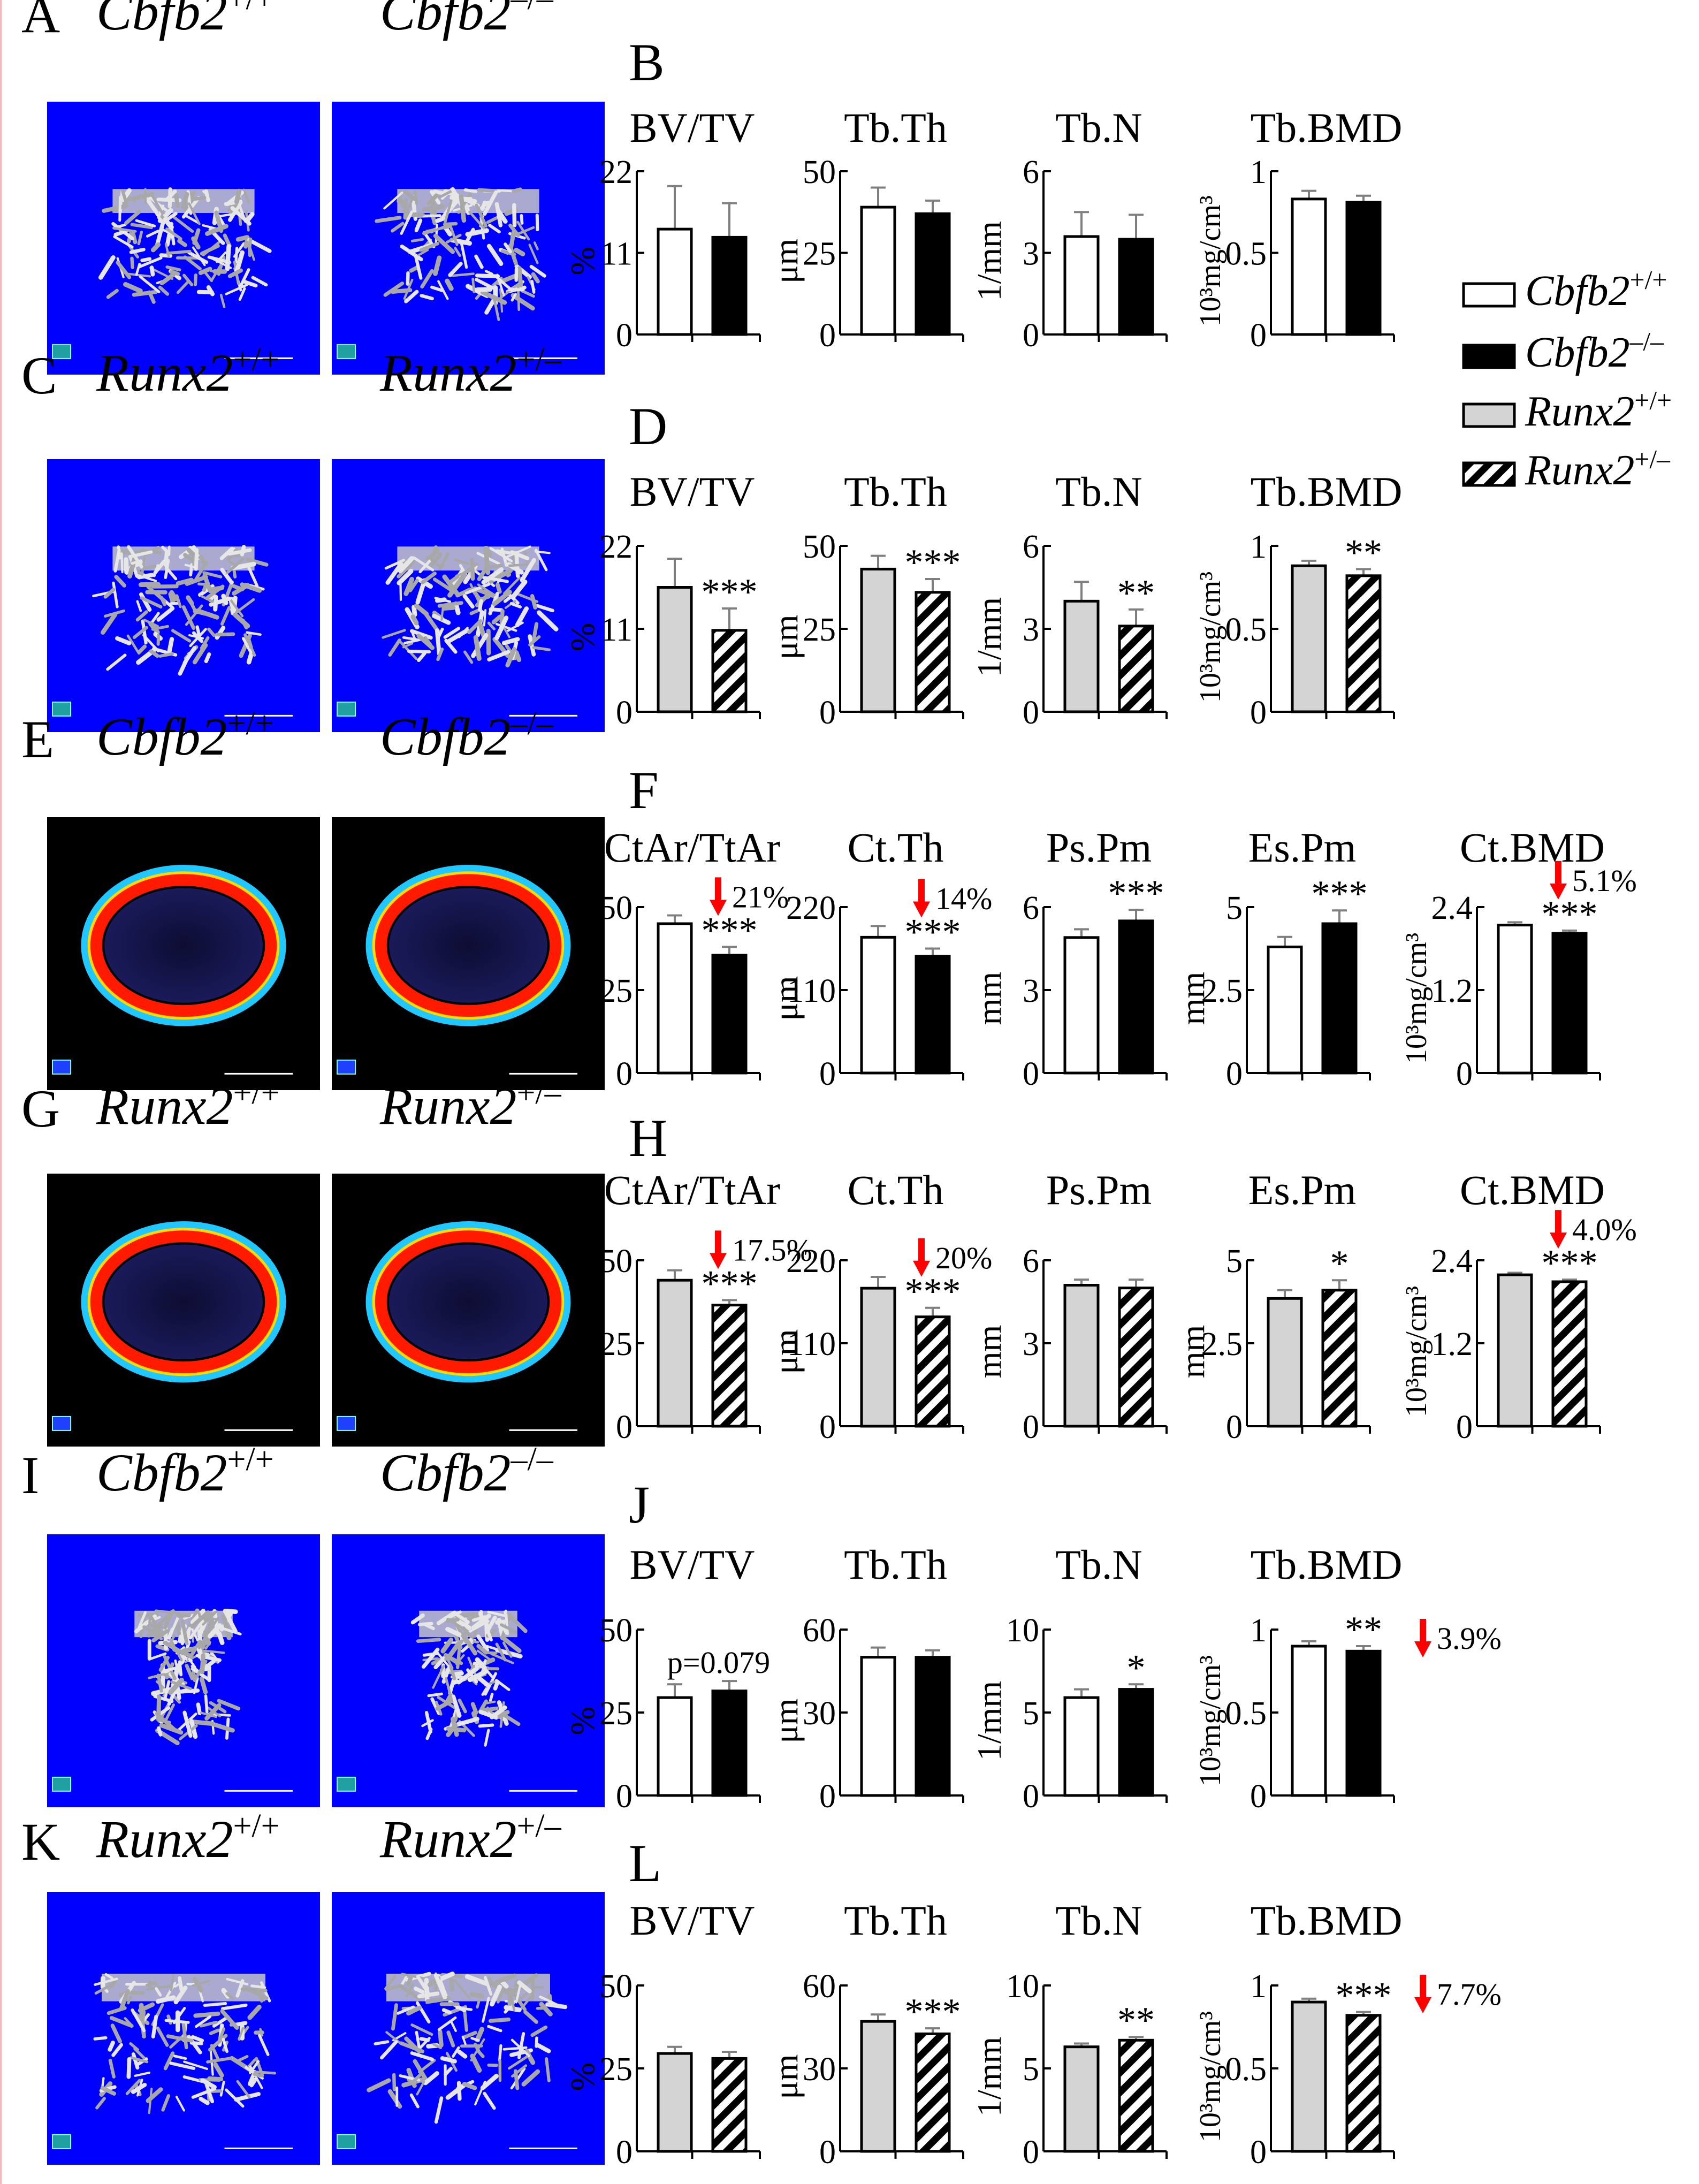 The image size is (1699, 2184). I want to click on trabecular-bone-render, so click(469, 1678).